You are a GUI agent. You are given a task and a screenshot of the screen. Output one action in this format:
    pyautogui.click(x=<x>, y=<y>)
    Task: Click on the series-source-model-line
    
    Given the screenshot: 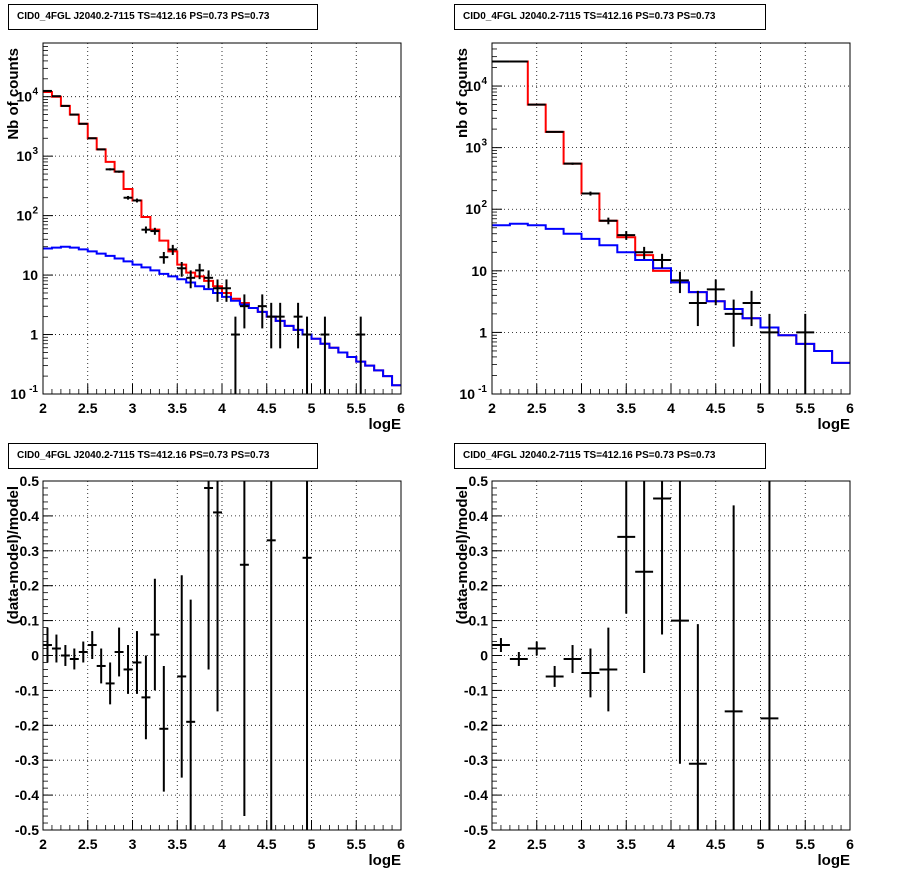 What is the action you would take?
    pyautogui.click(x=222, y=316)
    